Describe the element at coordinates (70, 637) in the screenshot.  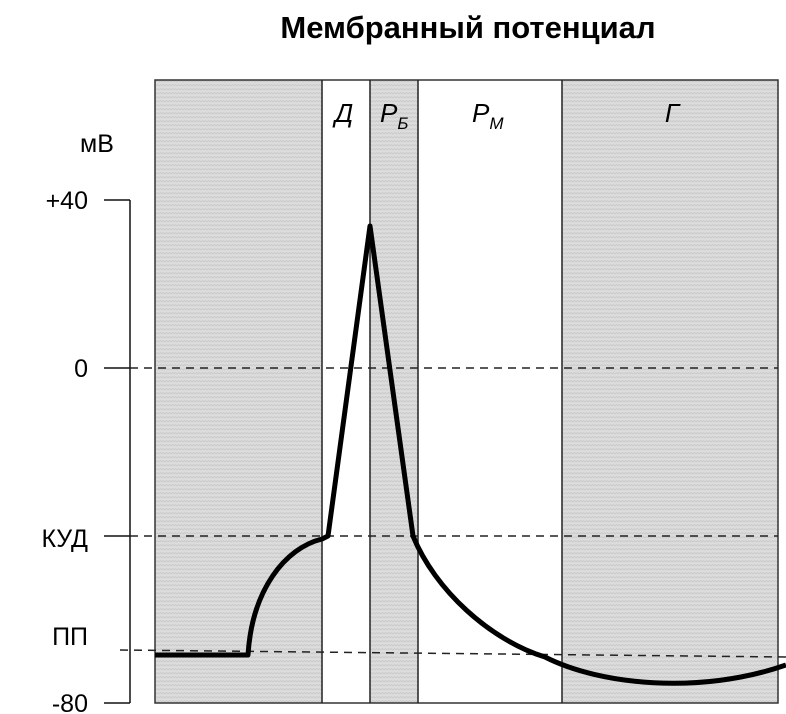
I see `y-label-rest: ПП` at that location.